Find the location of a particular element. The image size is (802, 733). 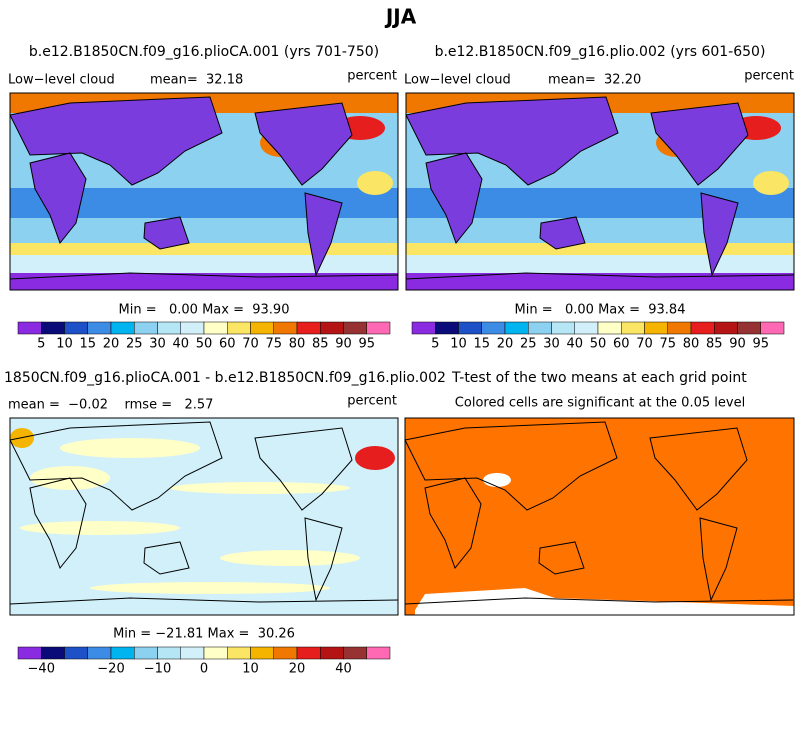

mean-label: mean= 32.20 is located at coordinates (594, 80).